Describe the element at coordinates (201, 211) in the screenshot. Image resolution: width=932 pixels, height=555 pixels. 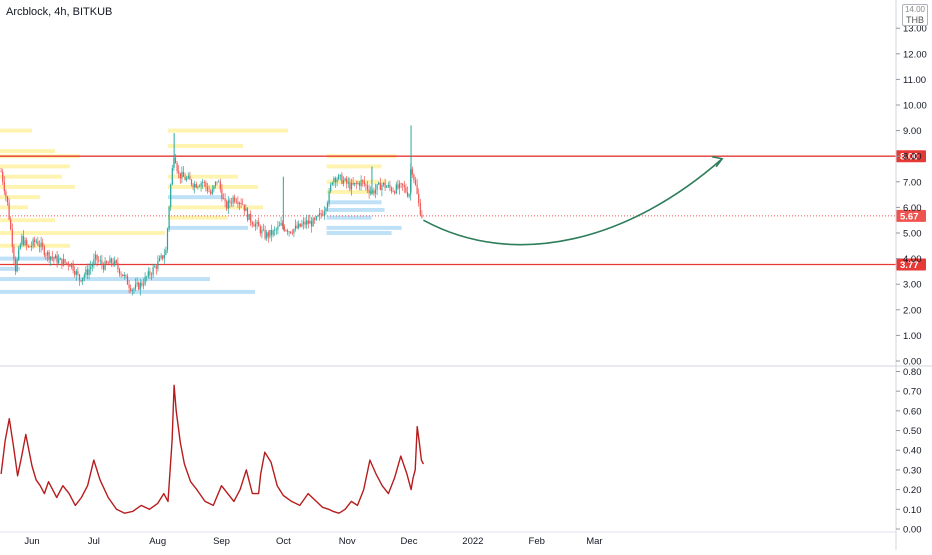
I see `volume-profile` at that location.